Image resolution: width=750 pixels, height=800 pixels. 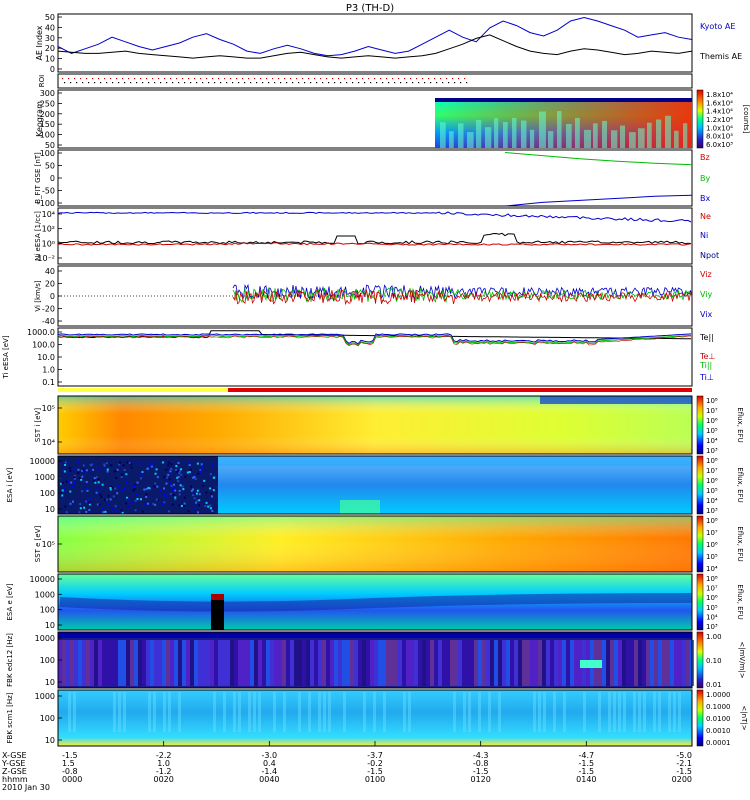 I want to click on row-label-z-gse: Z-GSE, so click(x=14, y=771).